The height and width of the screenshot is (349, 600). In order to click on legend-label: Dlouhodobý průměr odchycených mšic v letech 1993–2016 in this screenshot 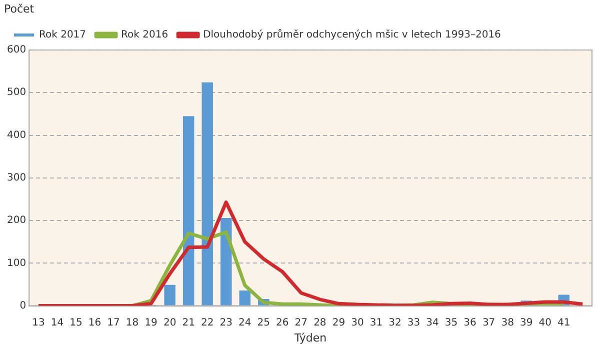, I will do `click(352, 34)`.